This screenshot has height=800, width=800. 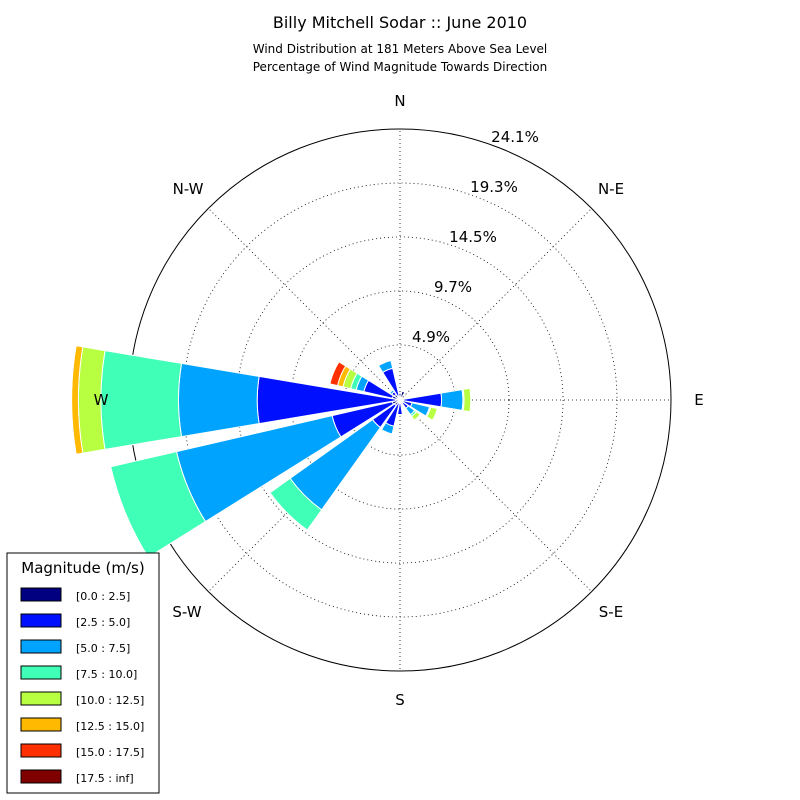 I want to click on direction-label-e: E, so click(x=698, y=400).